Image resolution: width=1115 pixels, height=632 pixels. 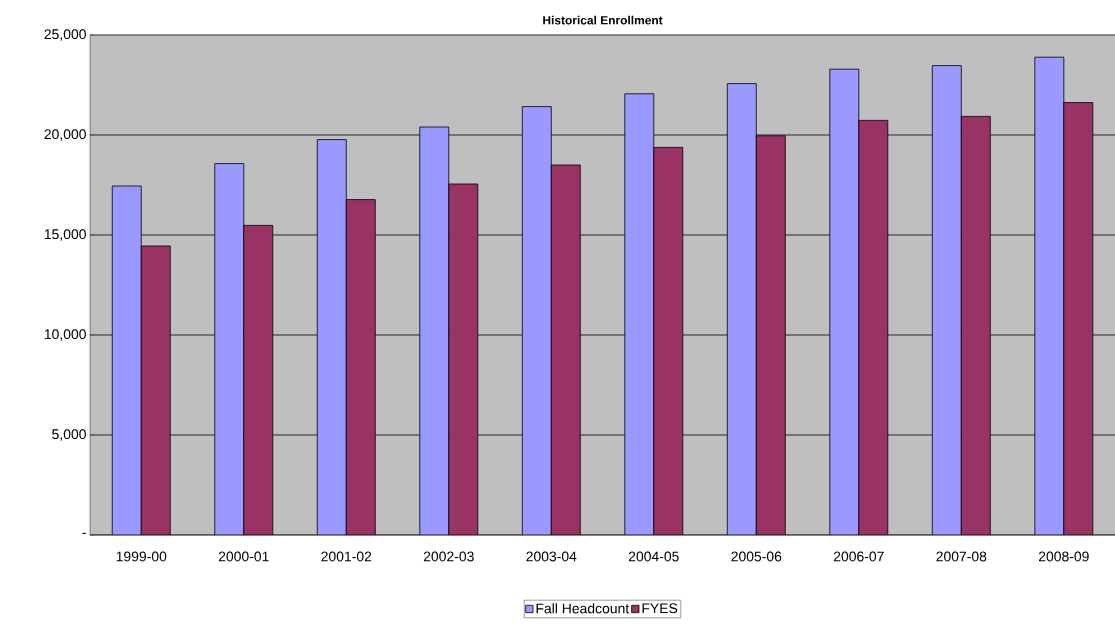 I want to click on x-tick-label: 2005-06, so click(x=756, y=556).